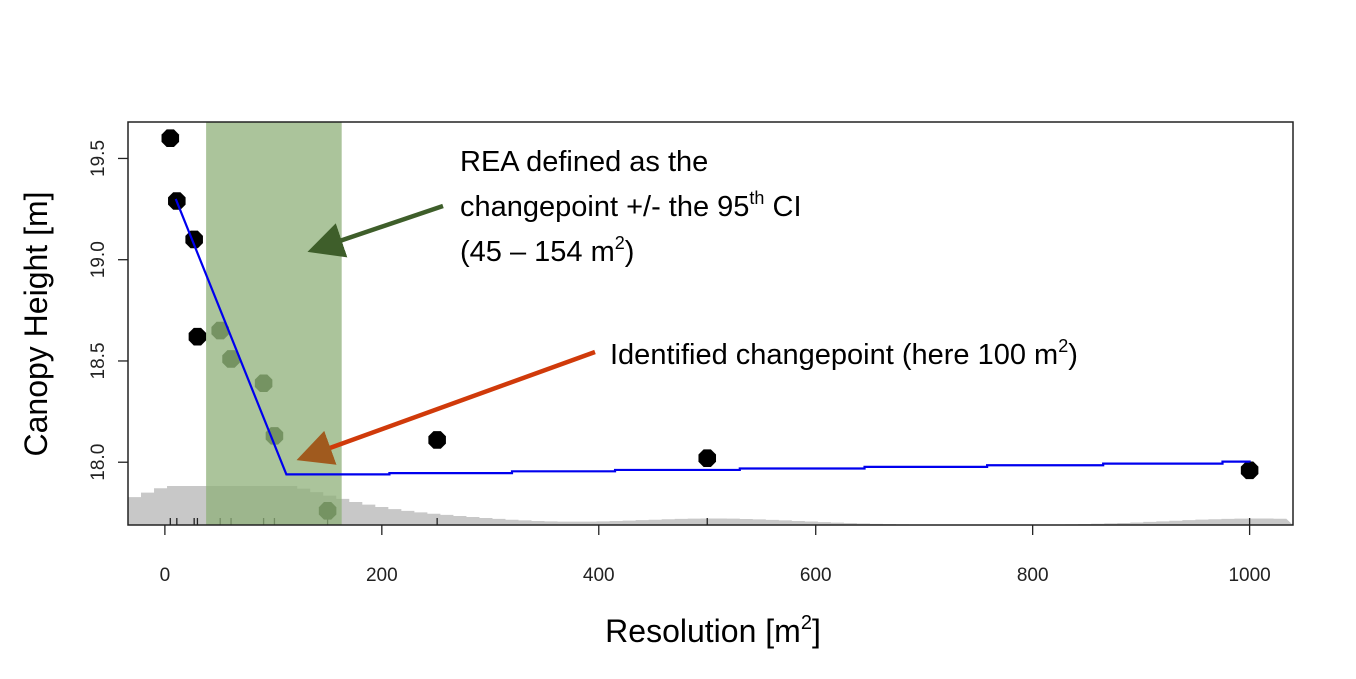 The width and height of the screenshot is (1356, 679). What do you see at coordinates (382, 575) in the screenshot?
I see `x-tick-label: 200` at bounding box center [382, 575].